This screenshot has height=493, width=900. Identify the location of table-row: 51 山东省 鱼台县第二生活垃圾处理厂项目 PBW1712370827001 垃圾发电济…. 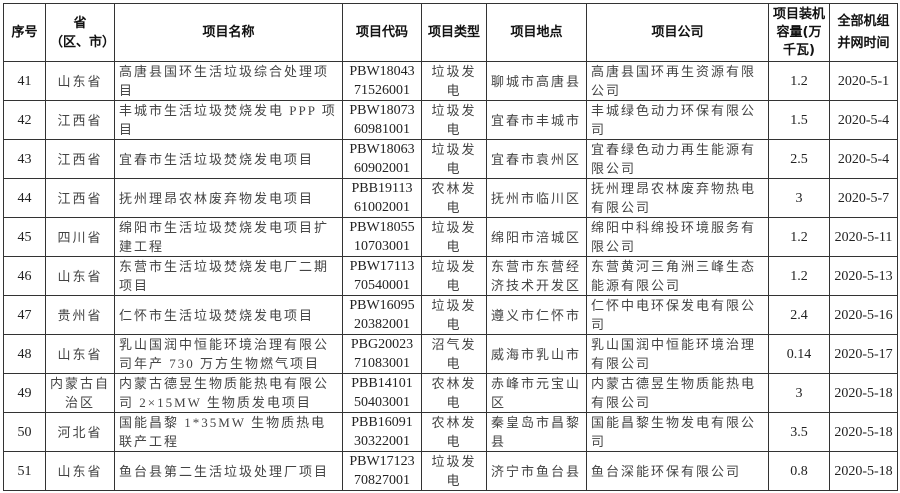
(450, 471).